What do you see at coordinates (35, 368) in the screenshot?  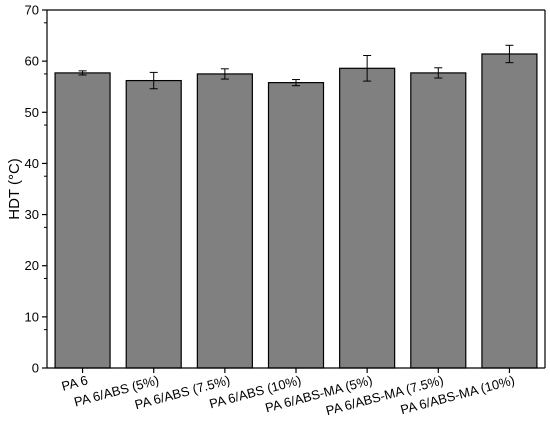 I see `y-tick-label: 0` at bounding box center [35, 368].